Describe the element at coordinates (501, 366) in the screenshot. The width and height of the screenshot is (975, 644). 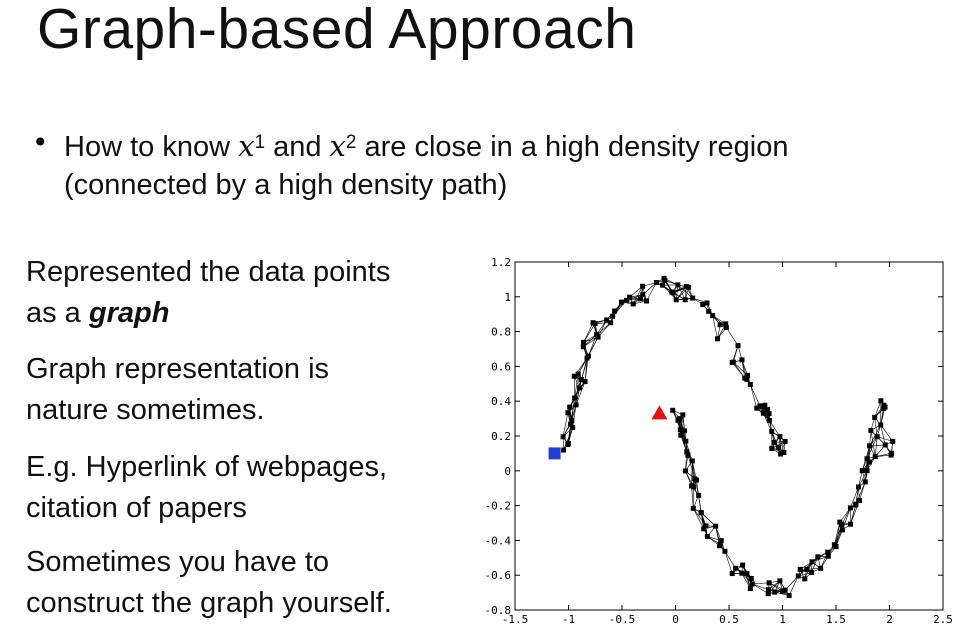
I see `y-tick-label: 0.6` at that location.